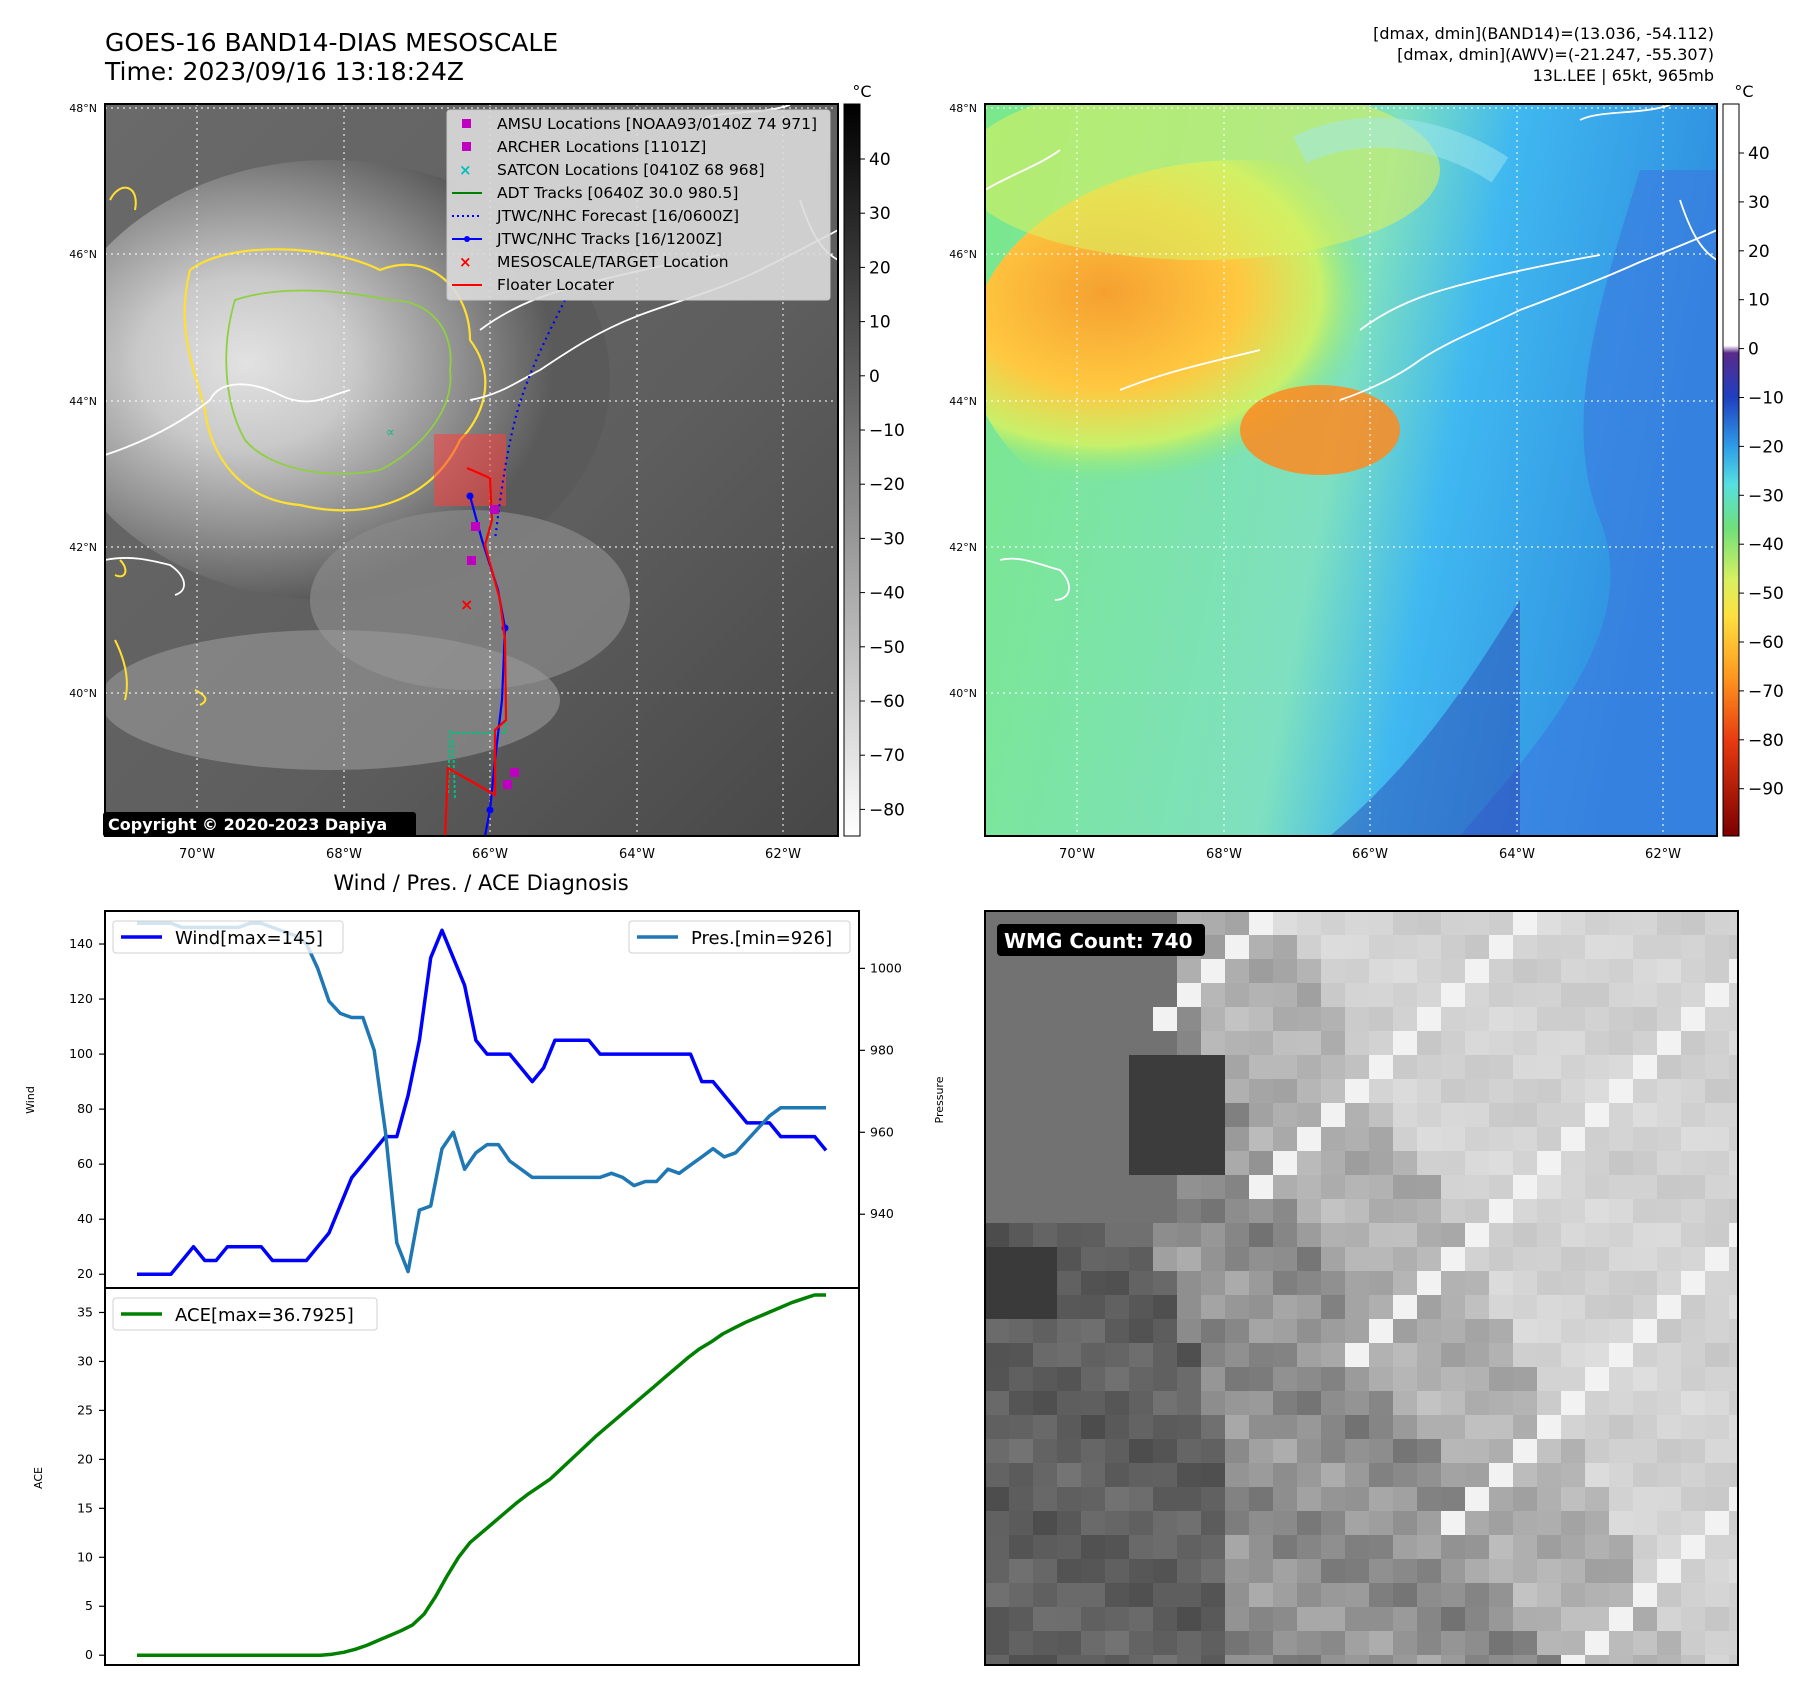 This screenshot has height=1693, width=1797. Describe the element at coordinates (85, 1409) in the screenshot. I see `y-tick-label: 25` at that location.